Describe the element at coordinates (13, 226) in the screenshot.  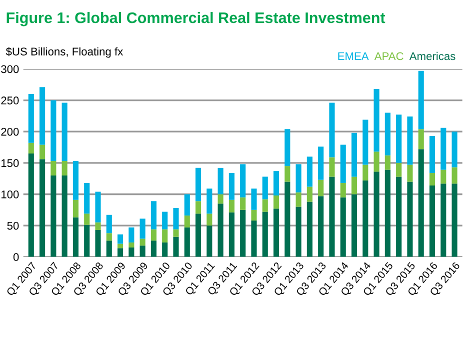
I see `y-tick-label: 50` at that location.